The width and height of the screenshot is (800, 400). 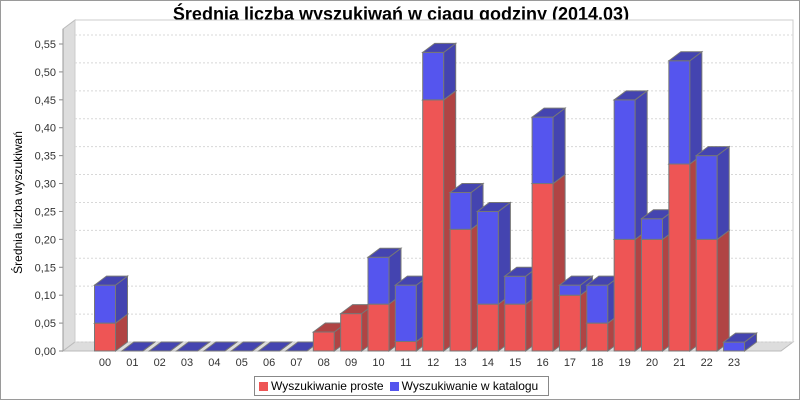 What do you see at coordinates (111, 280) in the screenshot?
I see `bar-00-s1-top` at bounding box center [111, 280].